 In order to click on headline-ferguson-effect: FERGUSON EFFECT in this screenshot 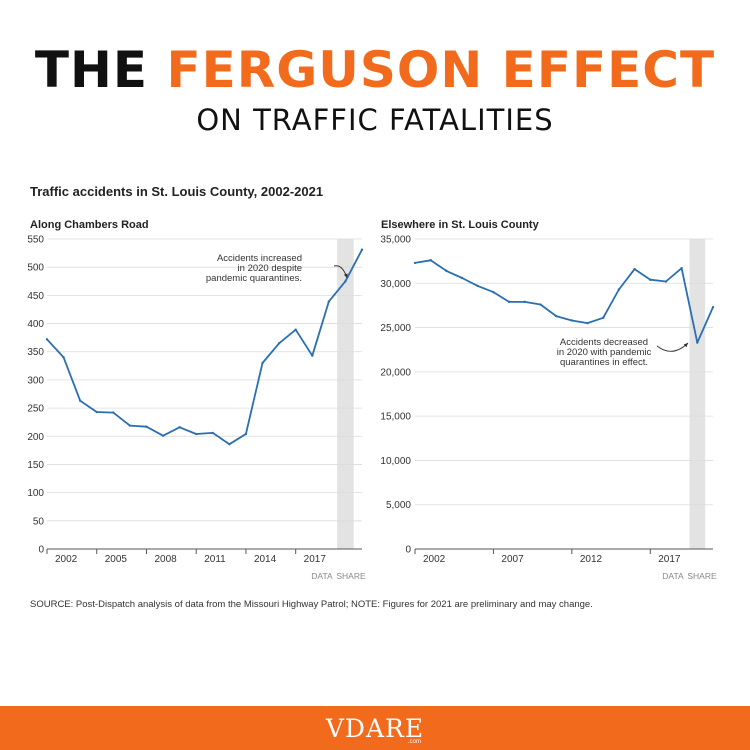, I will do `click(441, 70)`.